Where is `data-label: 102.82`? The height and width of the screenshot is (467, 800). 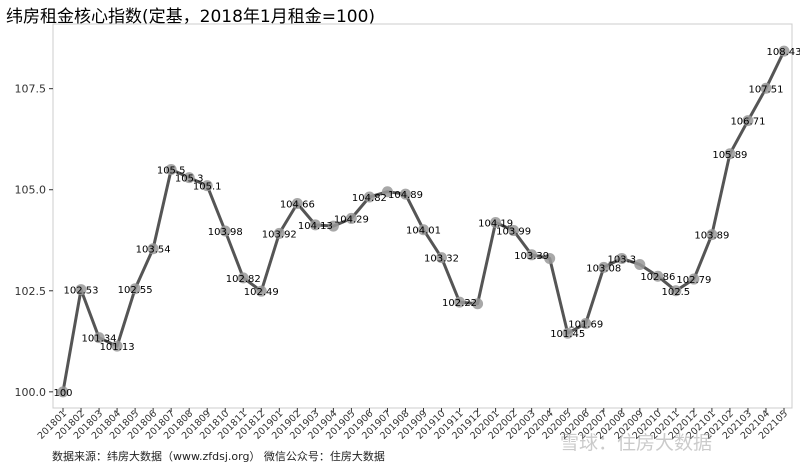
data-label: 102.82 is located at coordinates (243, 279).